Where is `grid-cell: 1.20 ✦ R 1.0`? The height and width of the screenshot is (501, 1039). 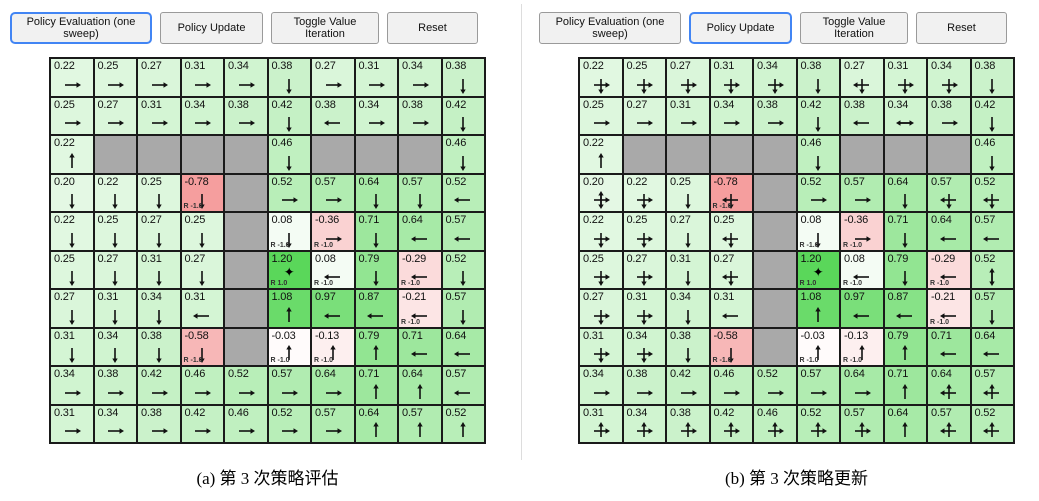 grid-cell: 1.20 ✦ R 1.0 is located at coordinates (818, 269).